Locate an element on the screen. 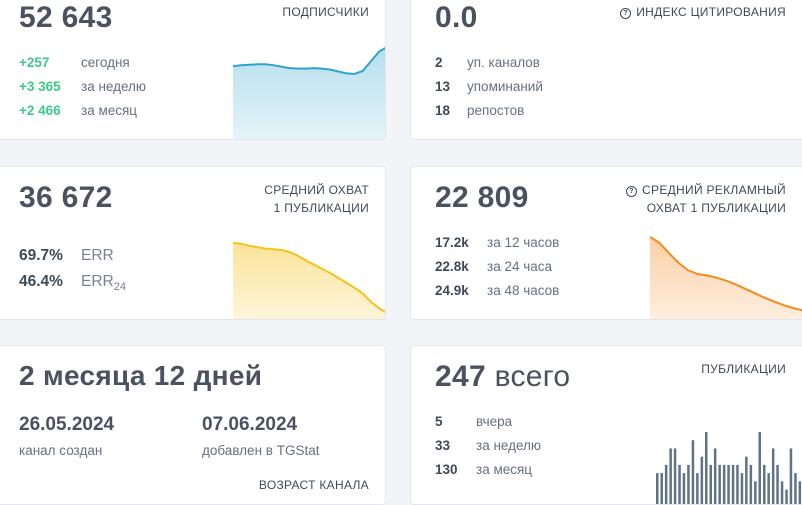 The image size is (802, 505). ad-stat-row-24h: 22.8k за 24 часа is located at coordinates (493, 266).